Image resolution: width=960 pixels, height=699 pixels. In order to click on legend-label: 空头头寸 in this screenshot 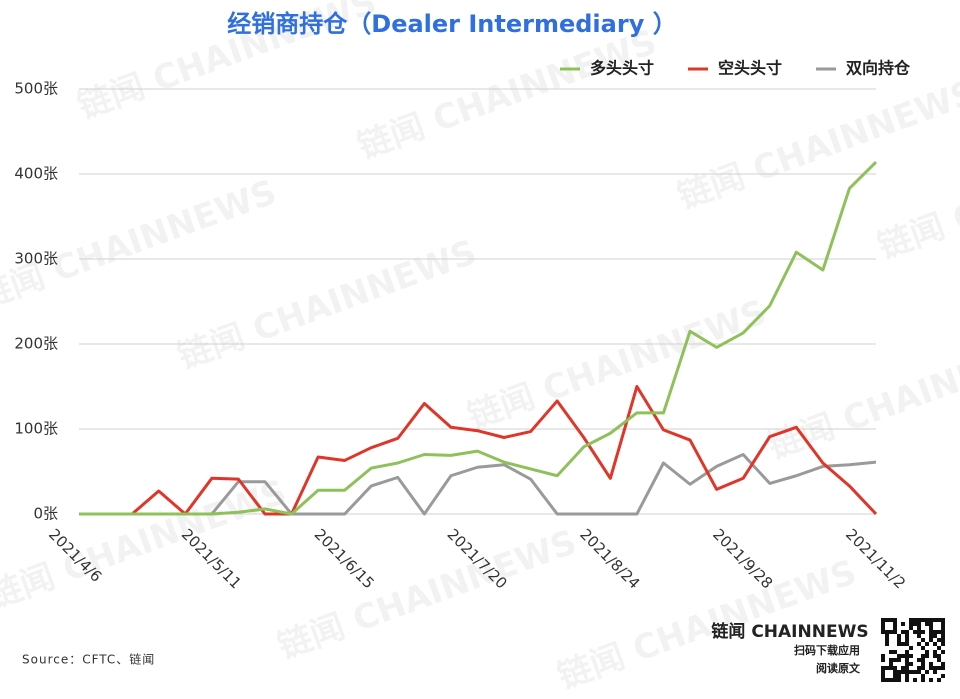, I will do `click(750, 68)`.